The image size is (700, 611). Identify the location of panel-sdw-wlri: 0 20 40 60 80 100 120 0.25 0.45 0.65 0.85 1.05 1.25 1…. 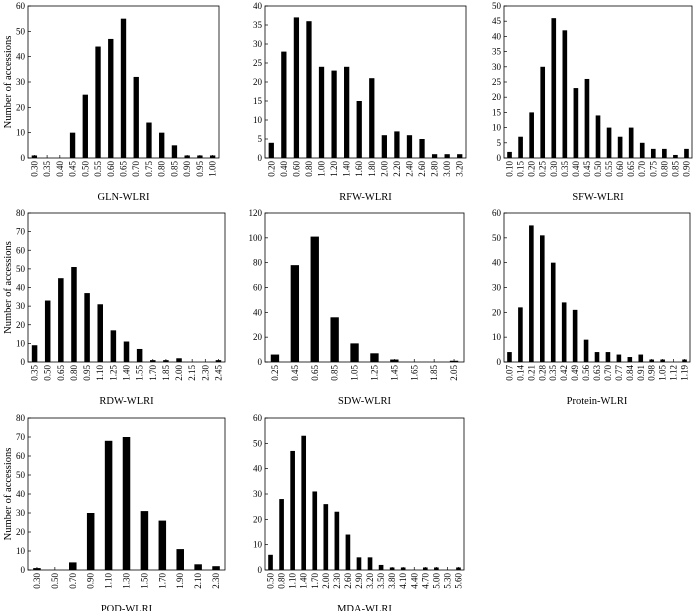
(357, 307).